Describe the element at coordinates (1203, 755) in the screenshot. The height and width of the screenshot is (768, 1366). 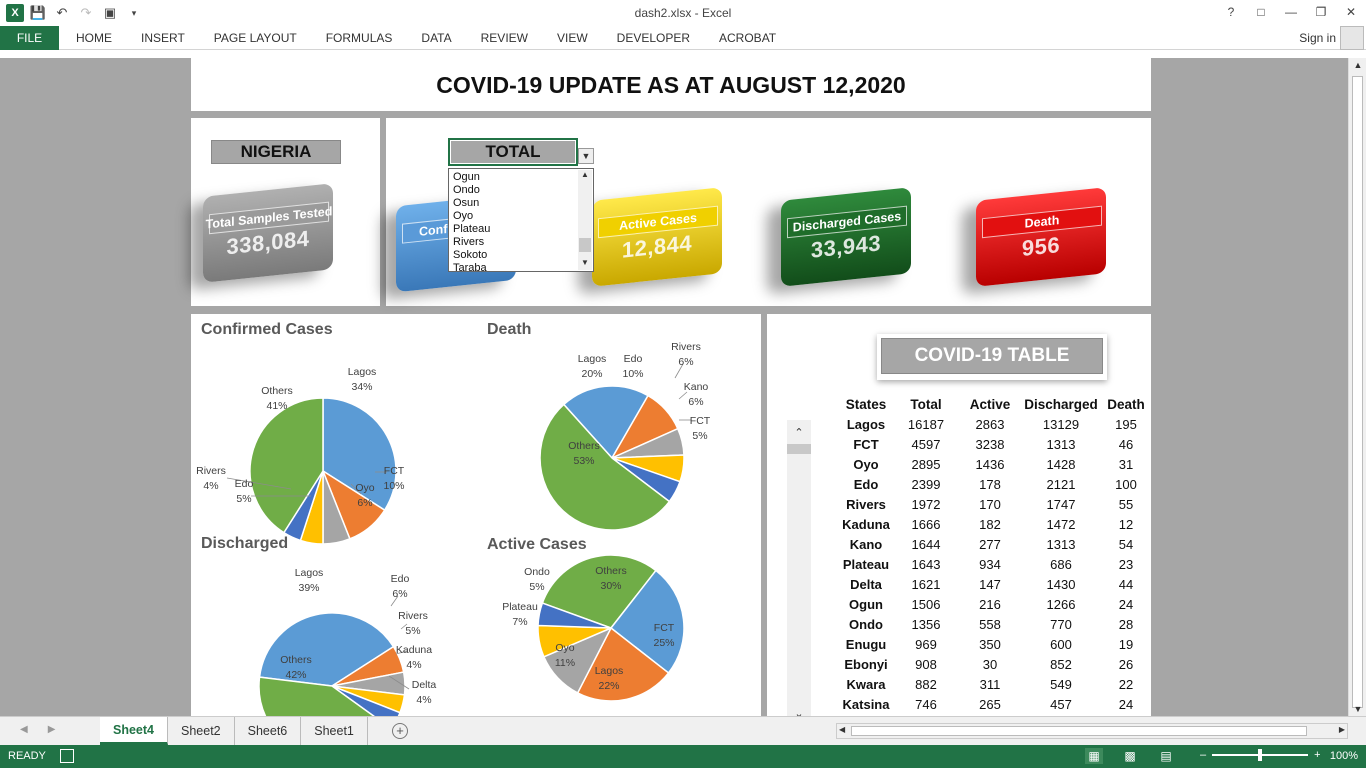
I see `zoom-out-icon: –` at that location.